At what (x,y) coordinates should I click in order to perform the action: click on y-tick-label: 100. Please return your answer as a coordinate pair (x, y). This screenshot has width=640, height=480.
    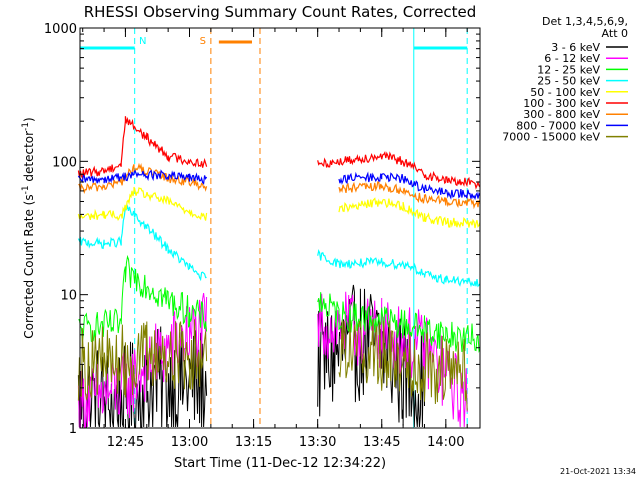
    Looking at the image, I should click on (64, 162).